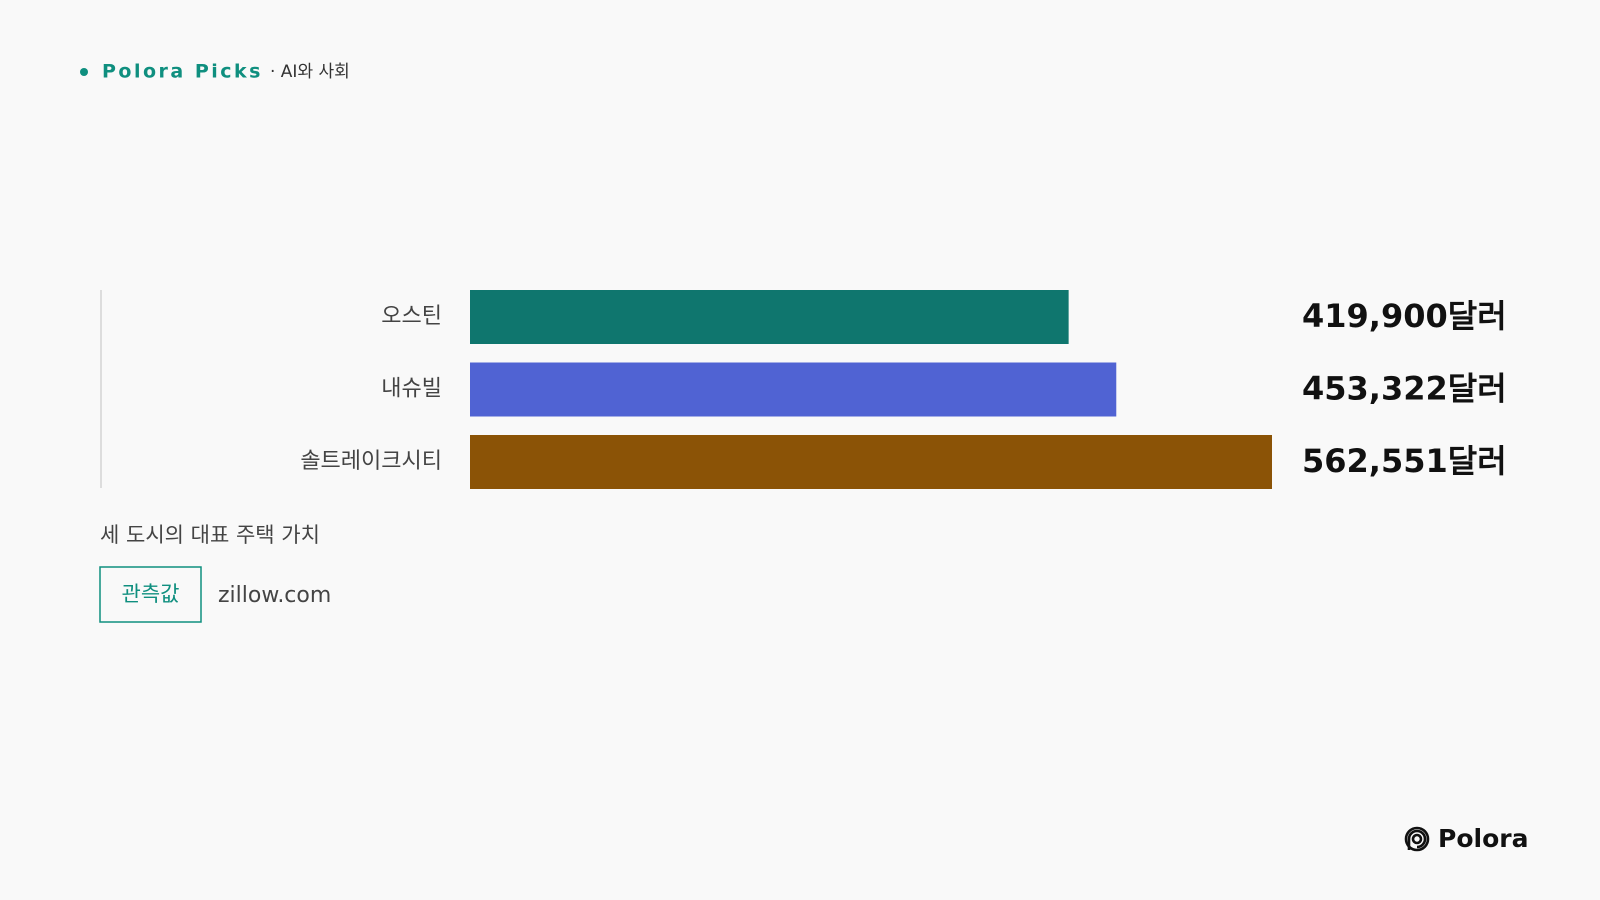  I want to click on topic: · AI와 사회, so click(310, 72).